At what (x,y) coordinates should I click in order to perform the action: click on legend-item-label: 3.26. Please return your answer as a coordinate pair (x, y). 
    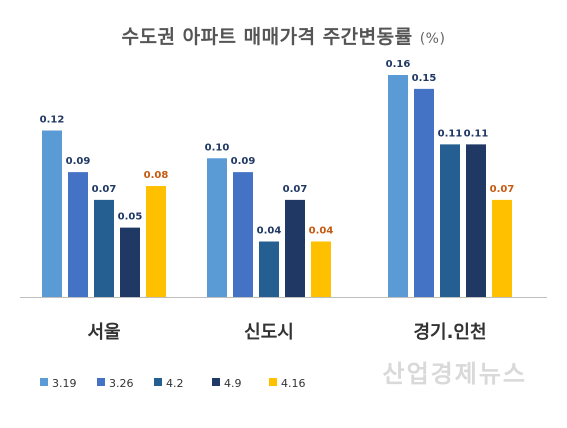
    Looking at the image, I should click on (121, 383).